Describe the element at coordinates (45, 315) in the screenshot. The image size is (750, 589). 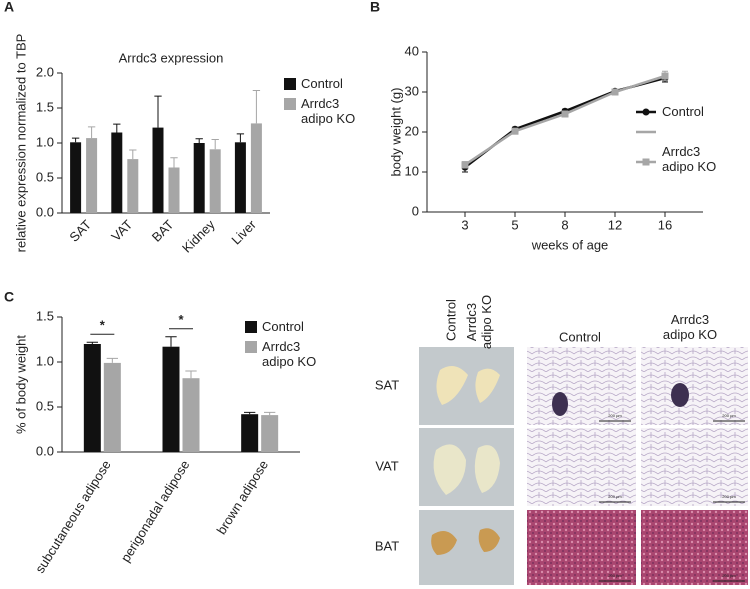
I see `y-tick-label: 1.5` at that location.